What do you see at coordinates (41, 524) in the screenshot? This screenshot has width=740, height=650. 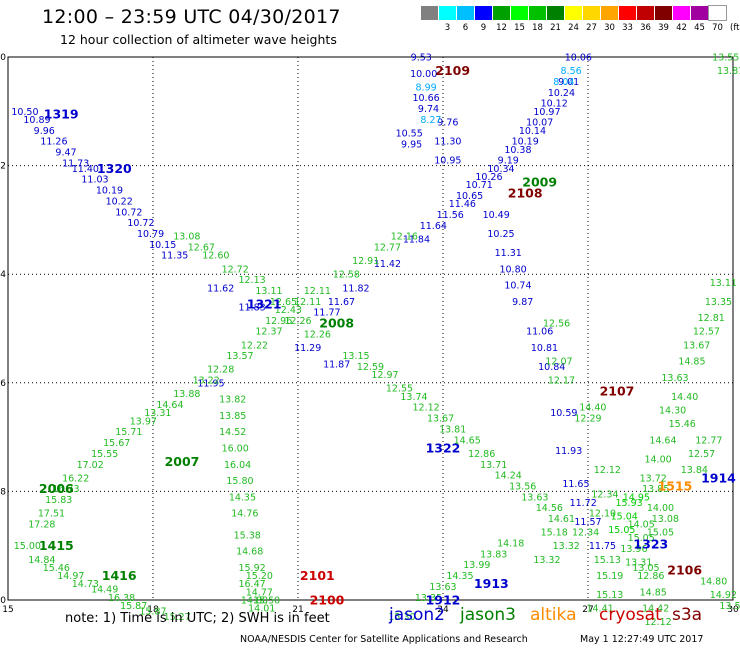 I see `wave-height-value: 17.28` at bounding box center [41, 524].